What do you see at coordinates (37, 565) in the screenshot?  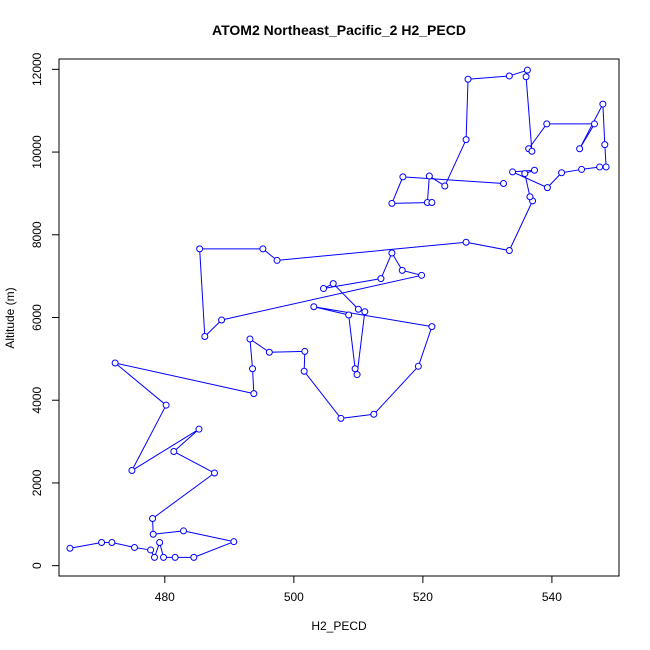 I see `y-tick-label: 0` at bounding box center [37, 565].